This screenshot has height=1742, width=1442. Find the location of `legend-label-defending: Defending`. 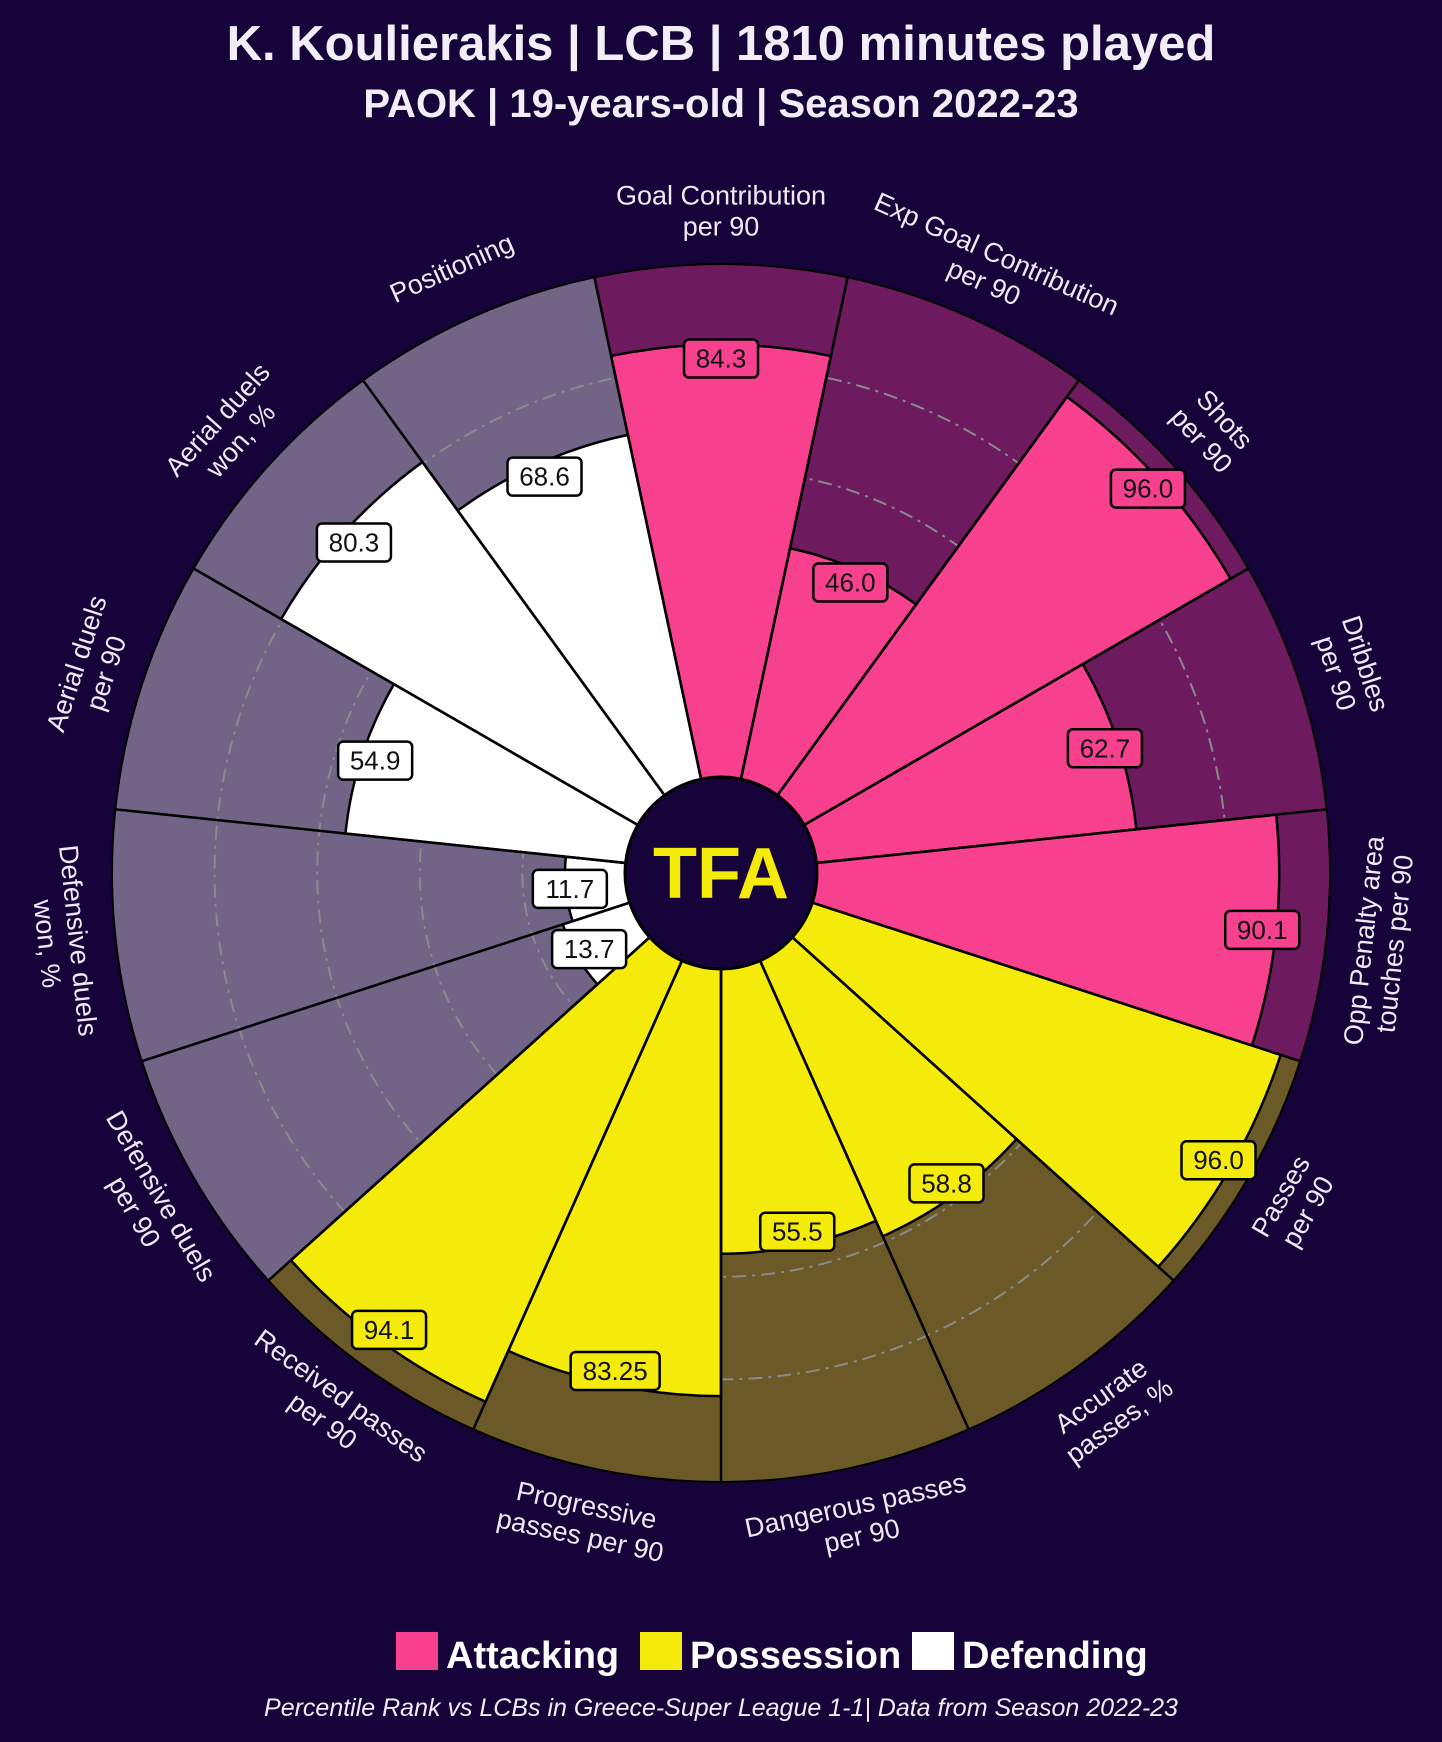

legend-label-defending: Defending is located at coordinates (1055, 1656).